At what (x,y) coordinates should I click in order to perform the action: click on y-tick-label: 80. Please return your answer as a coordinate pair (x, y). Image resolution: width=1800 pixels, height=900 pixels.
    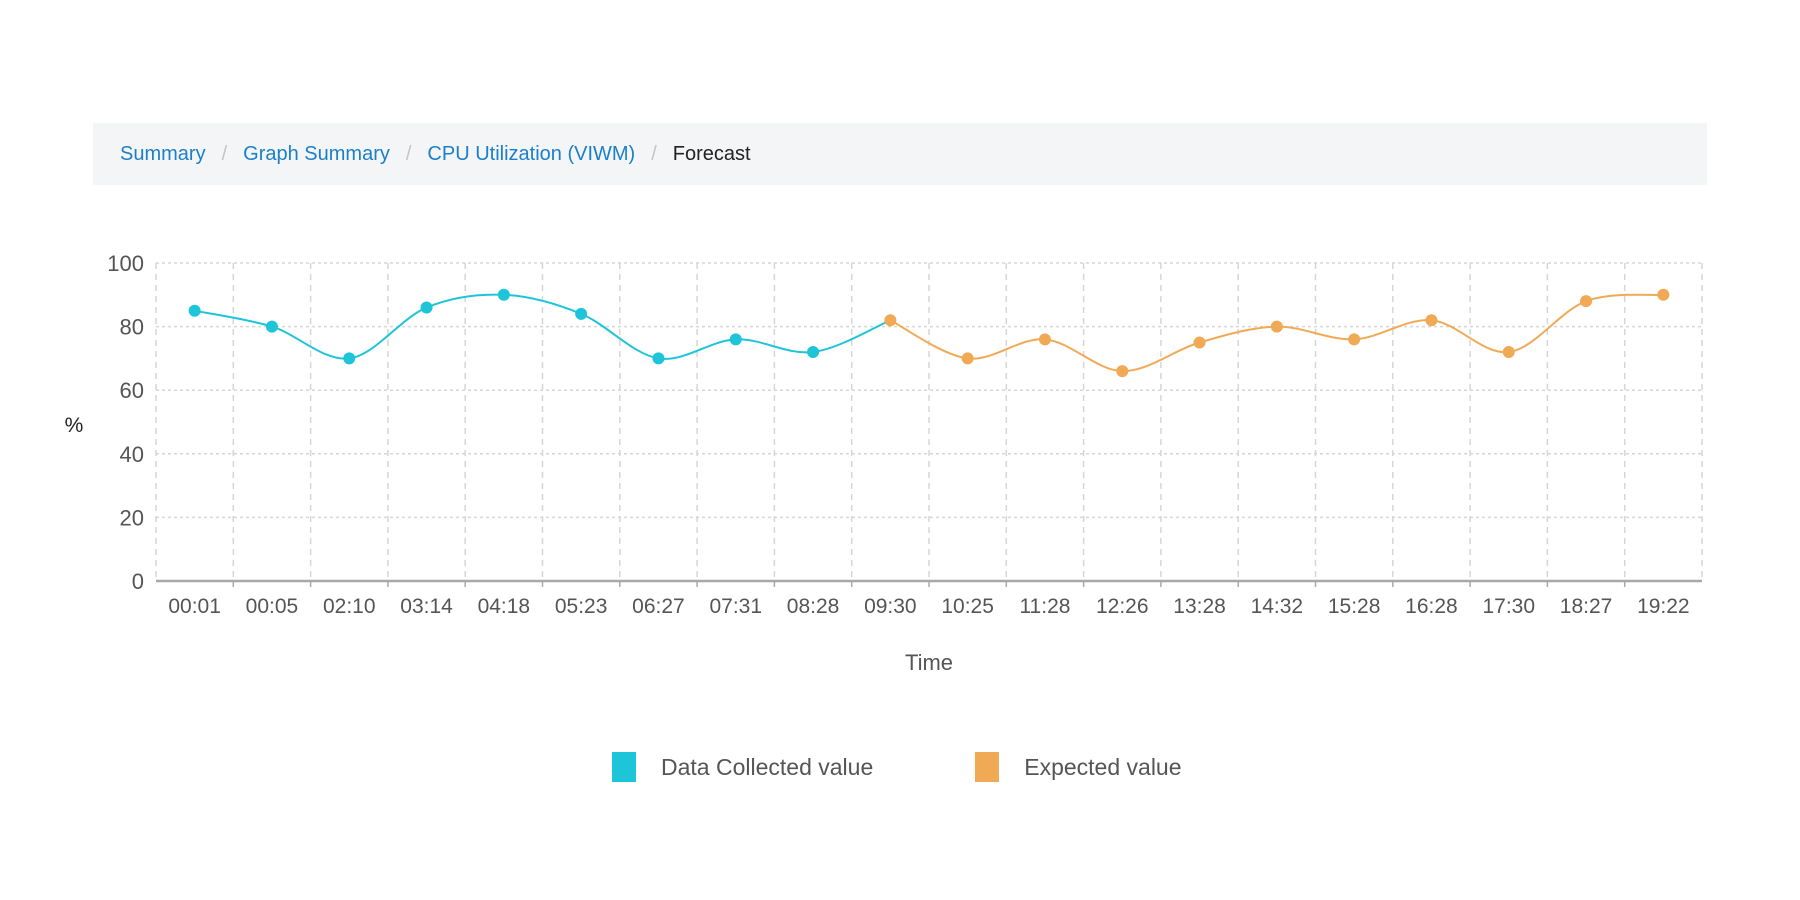
    Looking at the image, I should click on (132, 327).